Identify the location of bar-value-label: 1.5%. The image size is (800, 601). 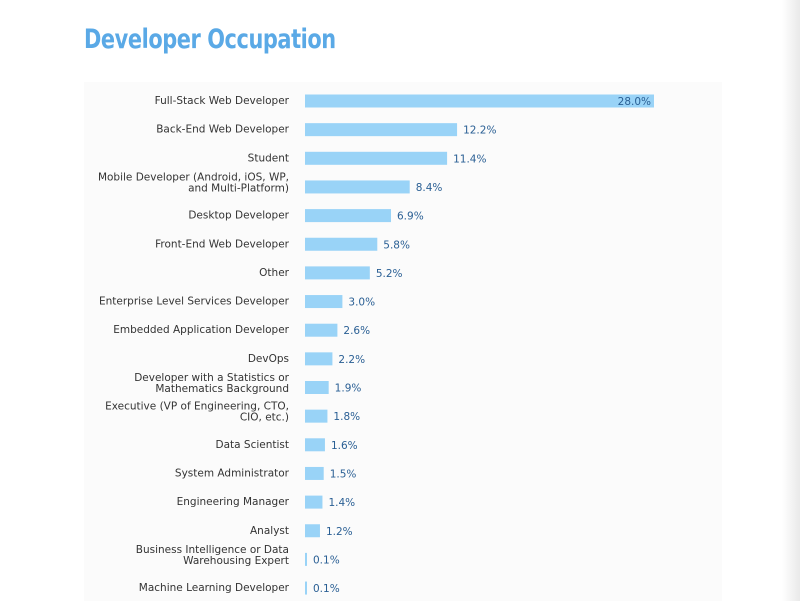
(343, 474).